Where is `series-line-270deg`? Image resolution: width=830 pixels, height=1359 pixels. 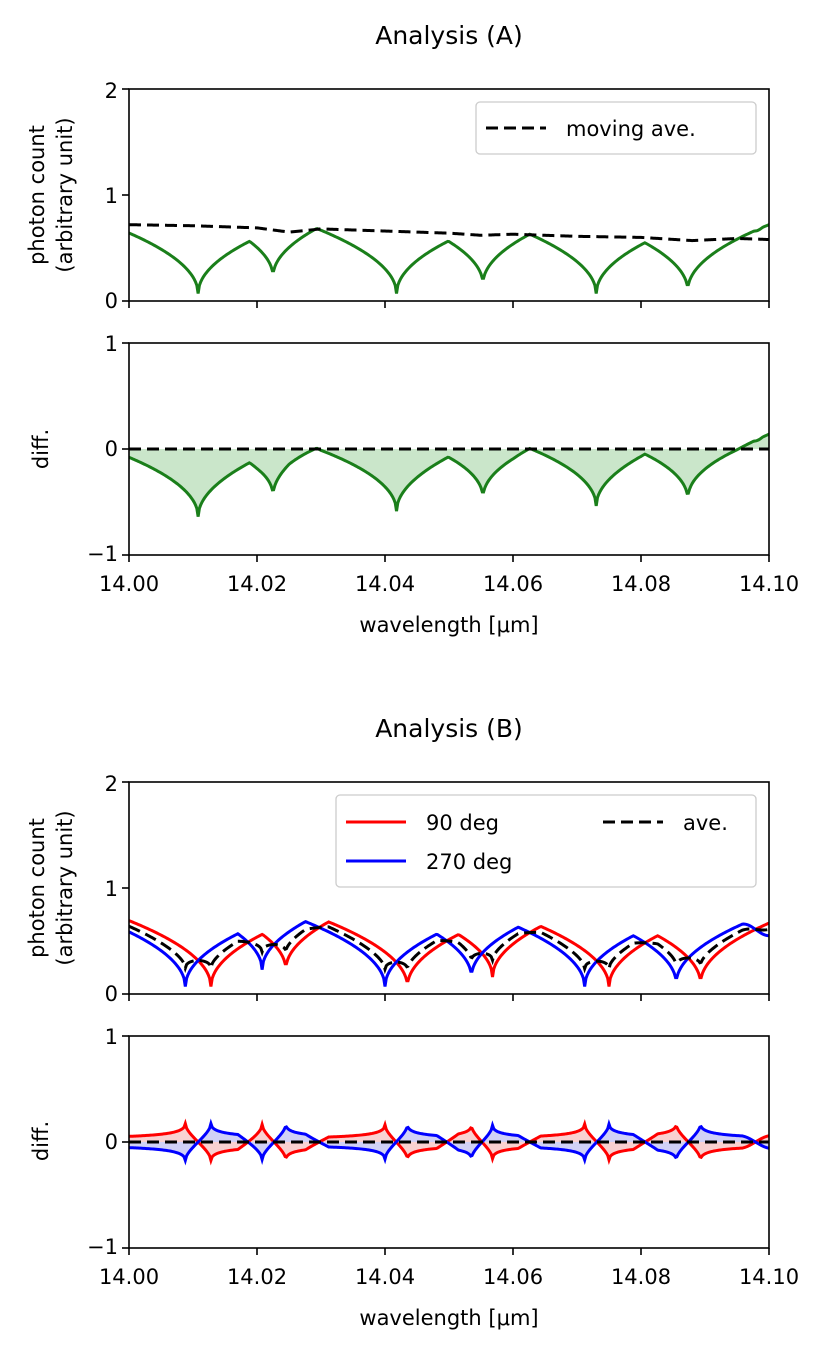 series-line-270deg is located at coordinates (449, 953).